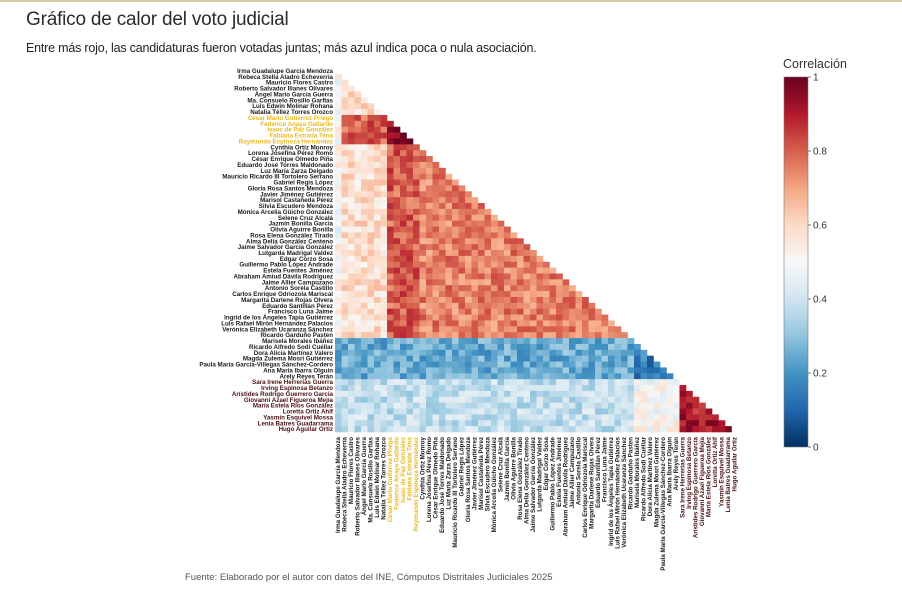  What do you see at coordinates (494, 484) in the screenshot?
I see `x-axis-label: Mónica Arcelia Güicho González` at bounding box center [494, 484].